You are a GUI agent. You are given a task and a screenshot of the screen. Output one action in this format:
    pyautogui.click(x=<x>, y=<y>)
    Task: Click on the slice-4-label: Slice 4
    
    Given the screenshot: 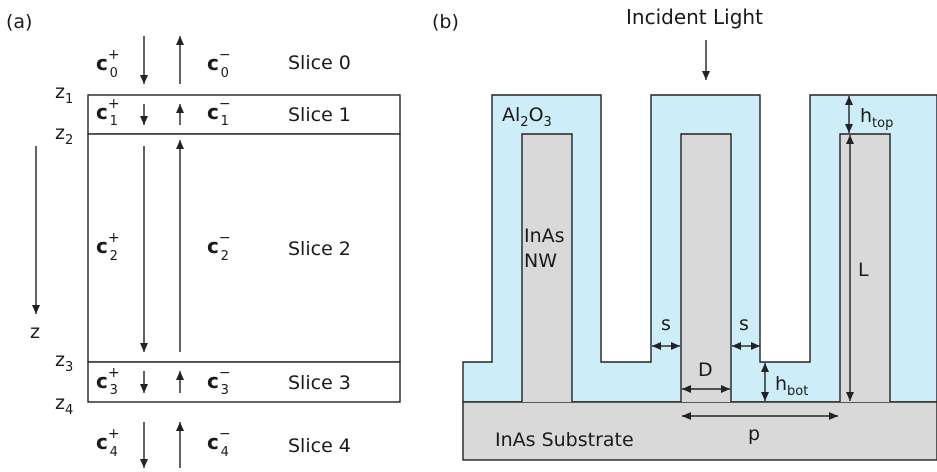 What is the action you would take?
    pyautogui.click(x=319, y=446)
    